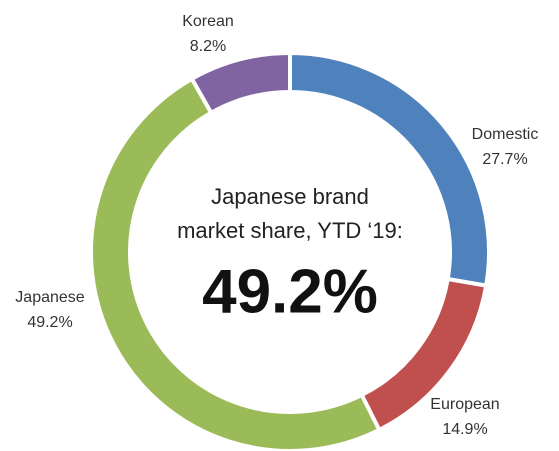 The width and height of the screenshot is (559, 451). What do you see at coordinates (464, 429) in the screenshot?
I see `segment-value-label: 14.9%` at bounding box center [464, 429].